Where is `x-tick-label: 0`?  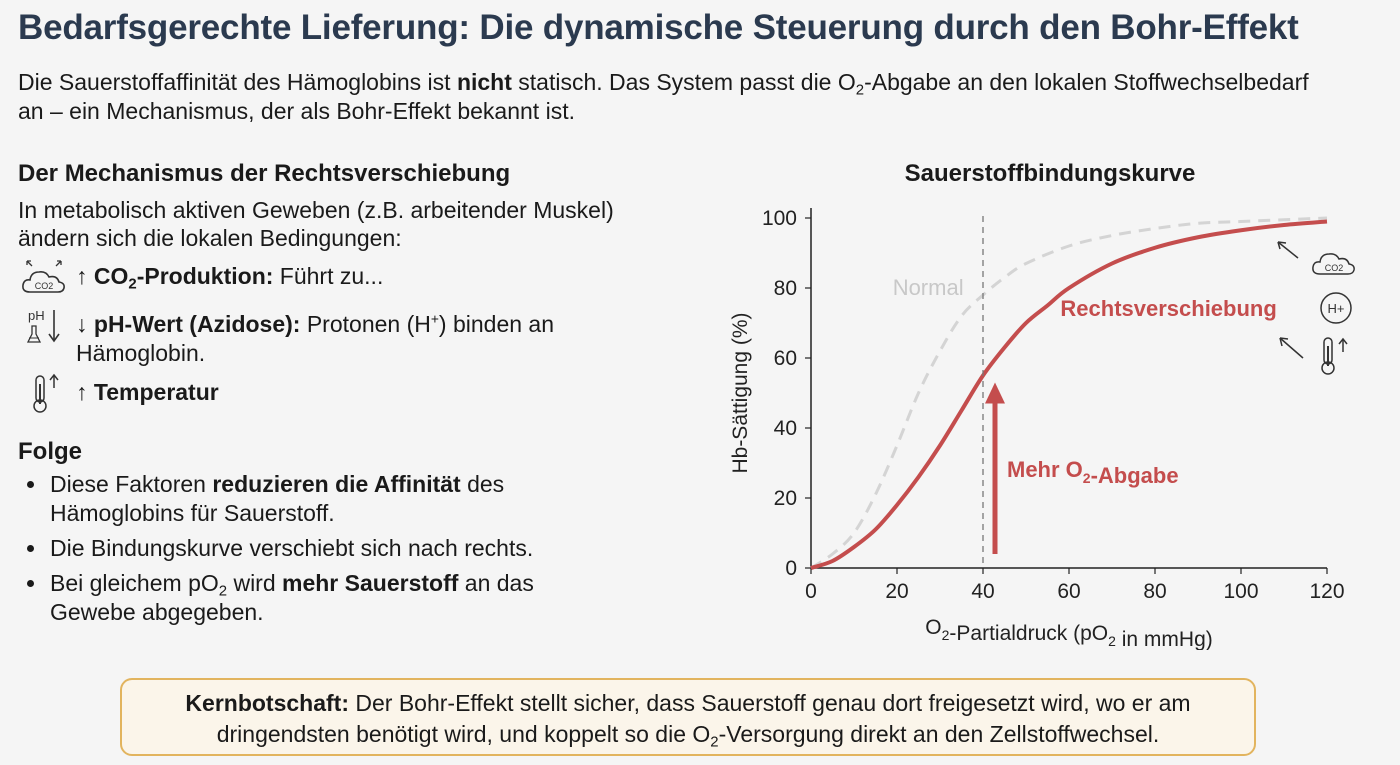
x-tick-label: 0 is located at coordinates (811, 591).